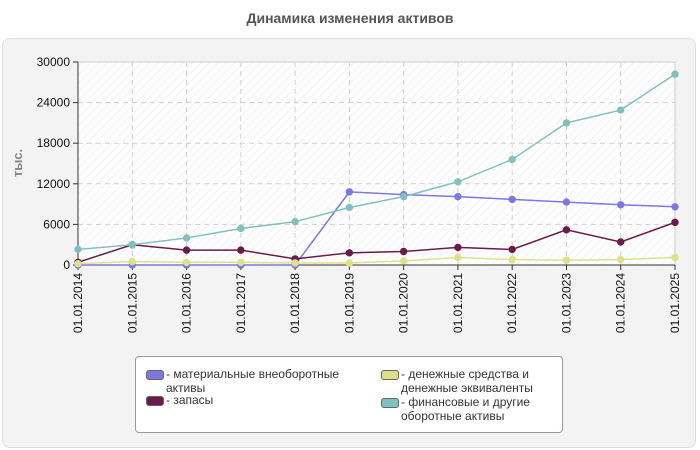 This screenshot has width=700, height=450. I want to click on x-tick-label: 01.01.2018, so click(295, 303).